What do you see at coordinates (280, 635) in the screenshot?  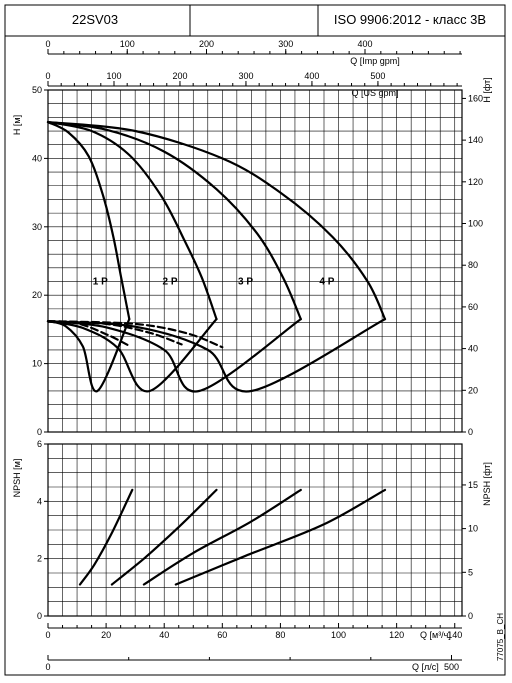 I see `bottom-axis-tick-label: 80` at bounding box center [280, 635].